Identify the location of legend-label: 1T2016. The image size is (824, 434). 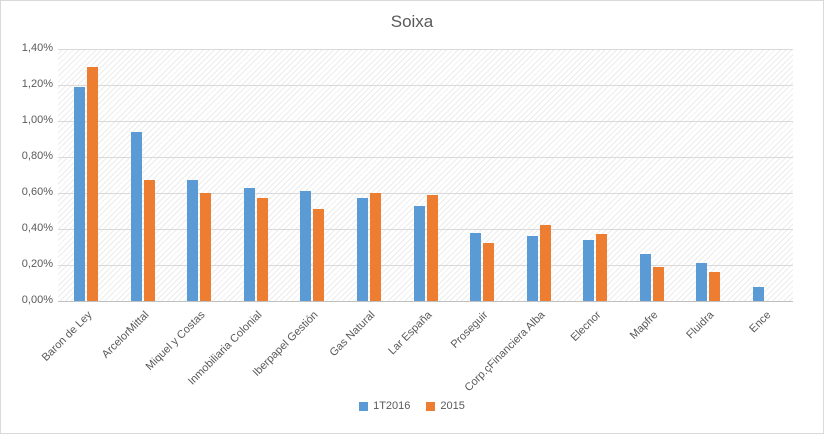
(392, 406).